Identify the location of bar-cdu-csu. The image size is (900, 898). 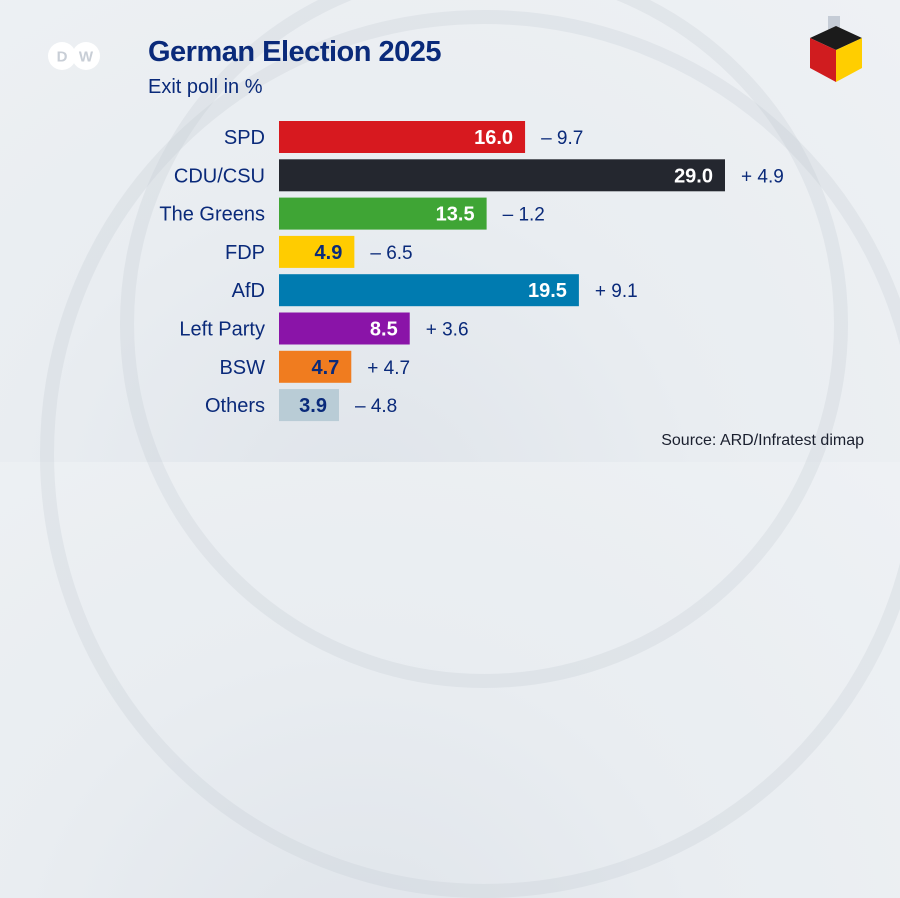
(502, 175).